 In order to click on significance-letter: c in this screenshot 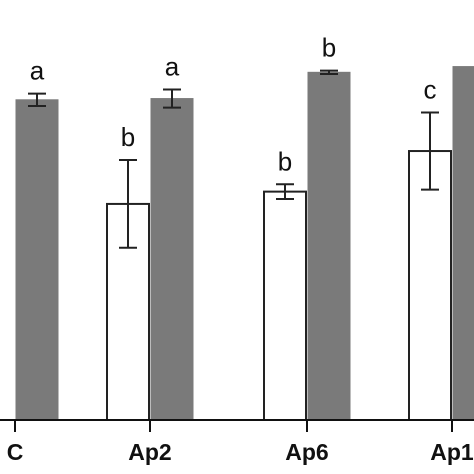, I will do `click(430, 90)`.